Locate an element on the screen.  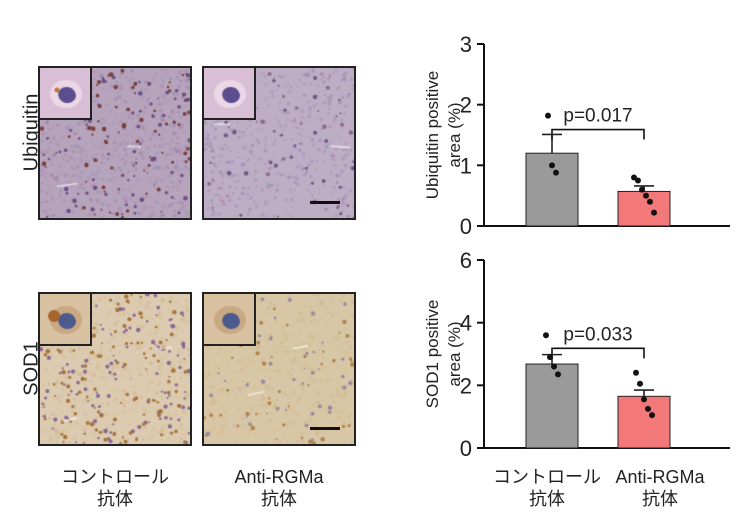
inset-sod1-control is located at coordinates (66, 320).